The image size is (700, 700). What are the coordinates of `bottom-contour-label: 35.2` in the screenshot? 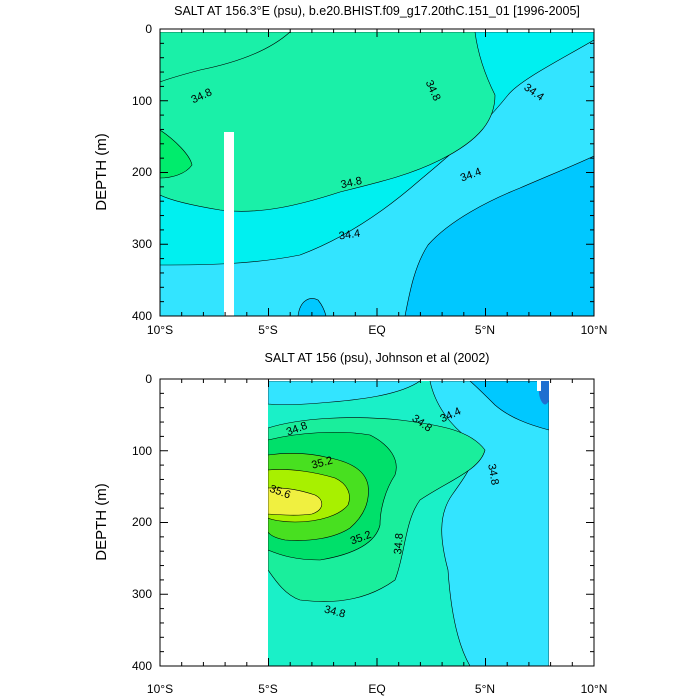 It's located at (322, 463).